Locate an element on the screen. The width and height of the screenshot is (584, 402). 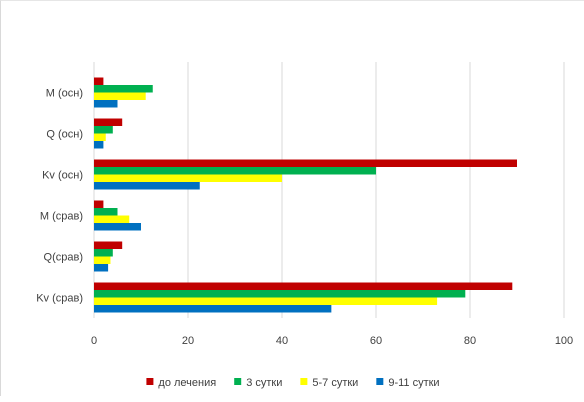
category-label: Kv (срав) is located at coordinates (59, 299).